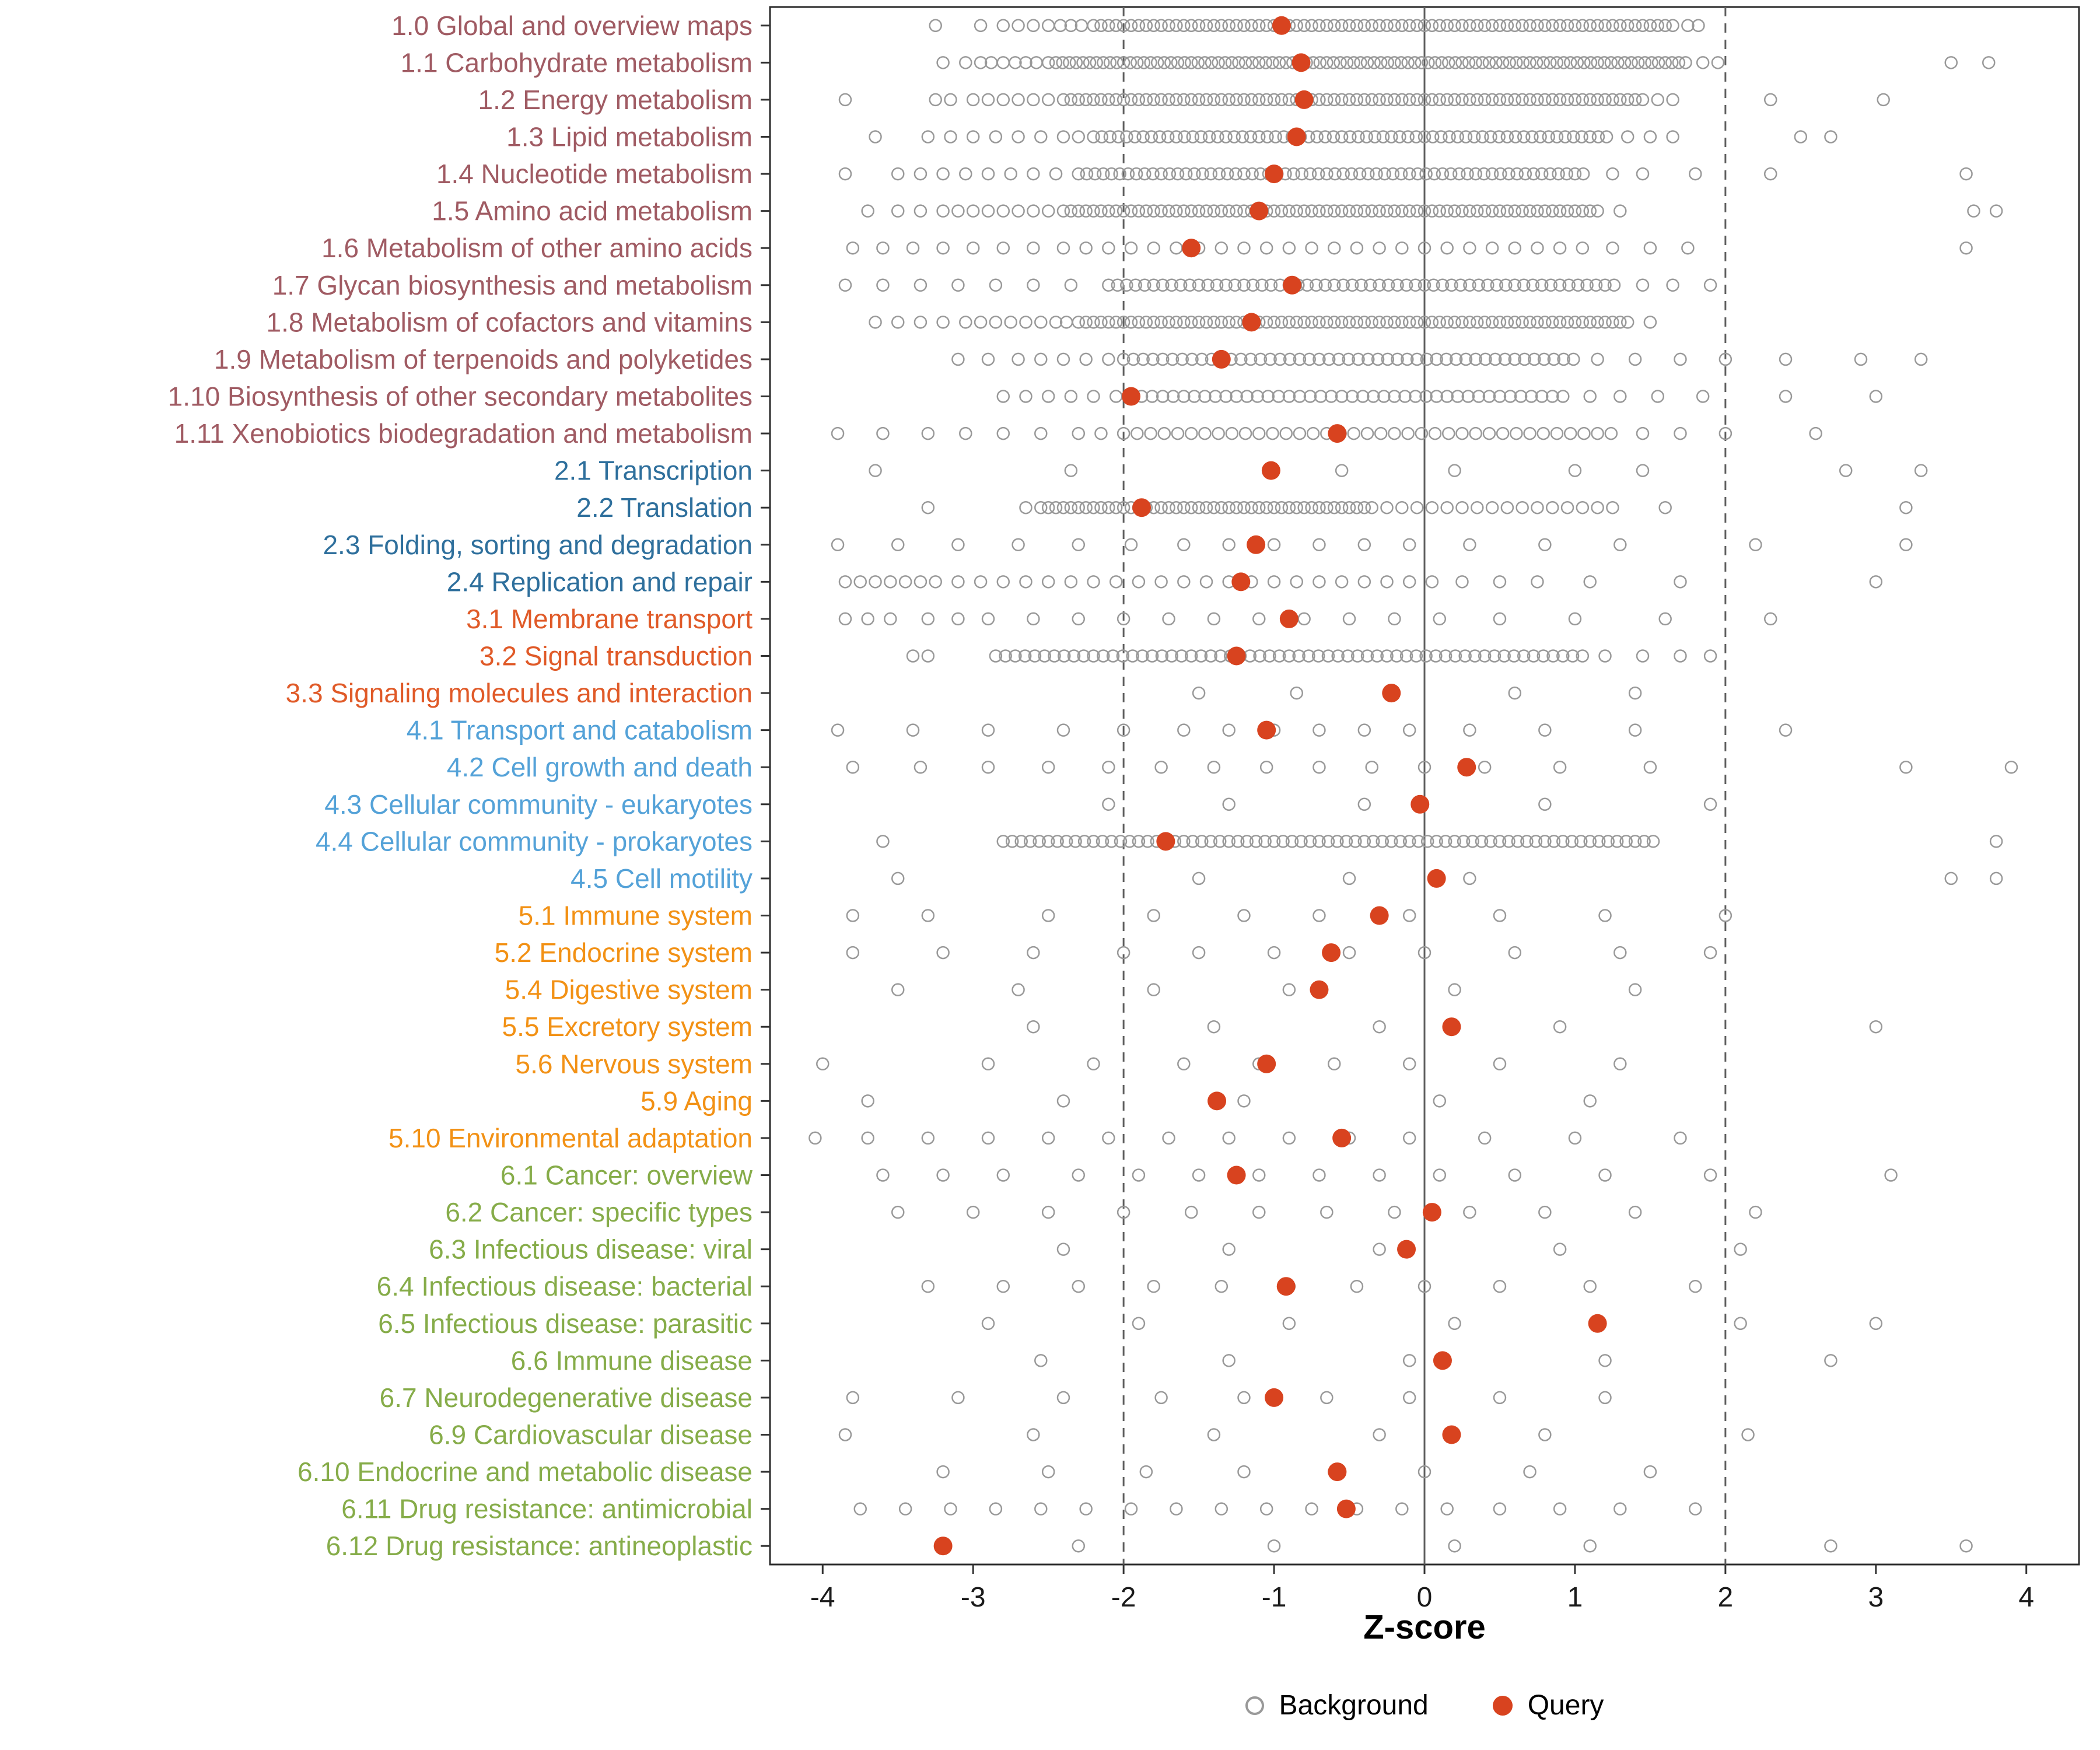 The image size is (2100, 1750). Describe the element at coordinates (519, 693) in the screenshot. I see `row-label: 3.3 Signaling molecules and interaction` at that location.